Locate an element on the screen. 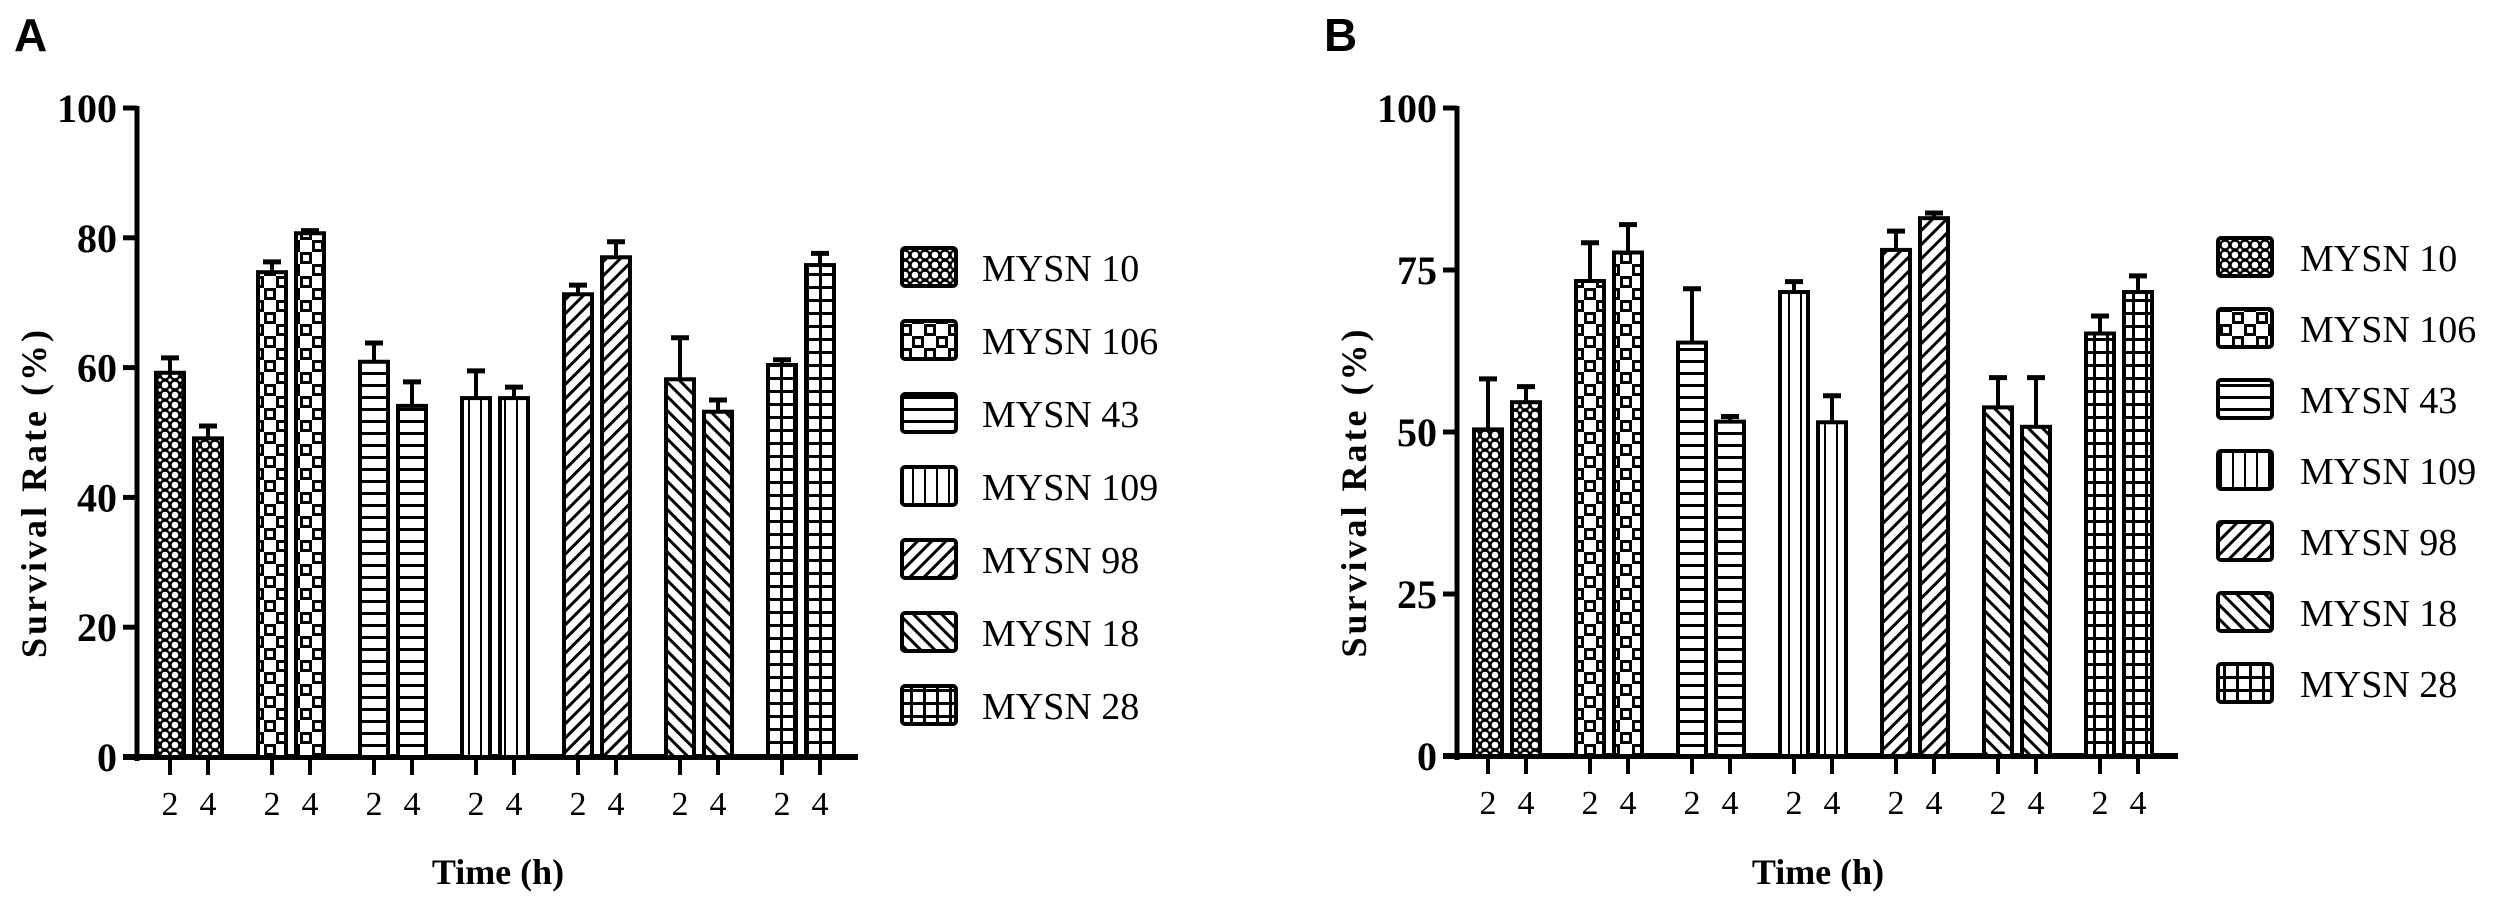  y-tick-label: 75 is located at coordinates (1417, 270).